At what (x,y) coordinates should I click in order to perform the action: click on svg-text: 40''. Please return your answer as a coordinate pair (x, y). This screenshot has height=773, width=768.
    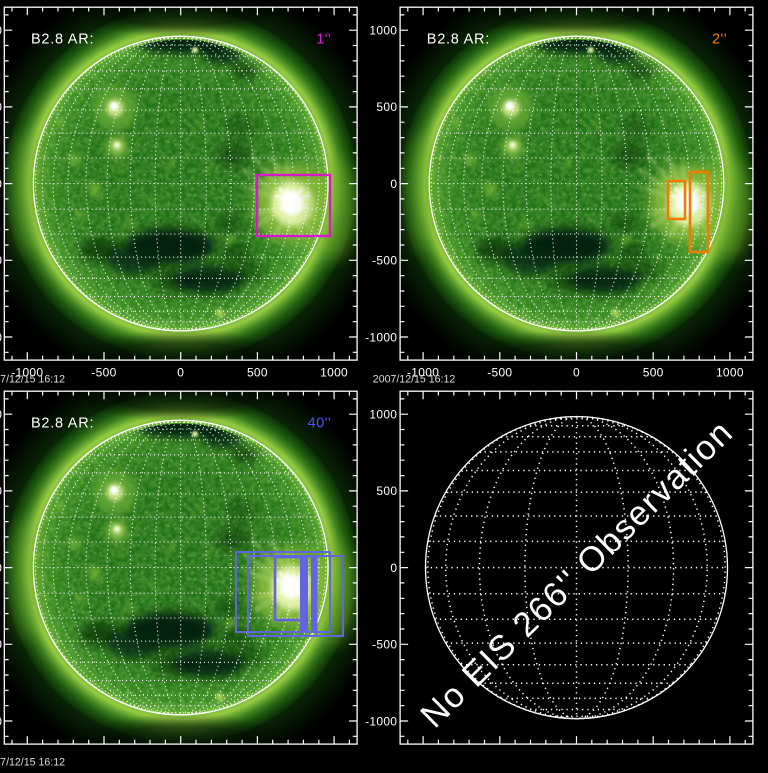
    Looking at the image, I should click on (320, 424).